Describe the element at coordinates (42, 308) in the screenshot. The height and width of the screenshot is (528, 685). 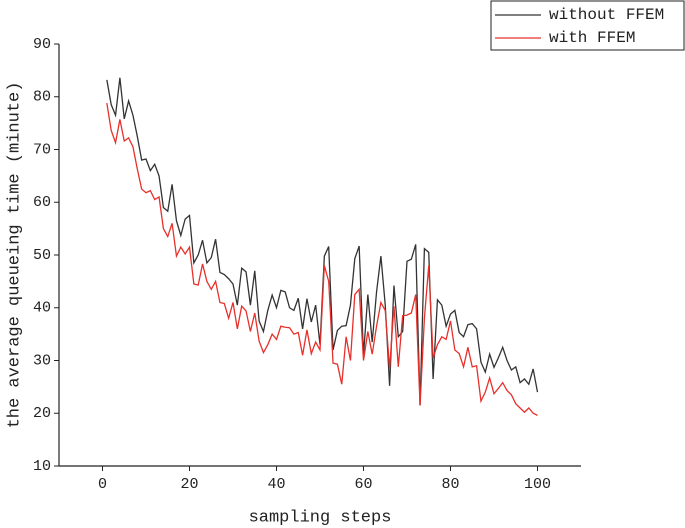
I see `y-tick-label: 40` at that location.